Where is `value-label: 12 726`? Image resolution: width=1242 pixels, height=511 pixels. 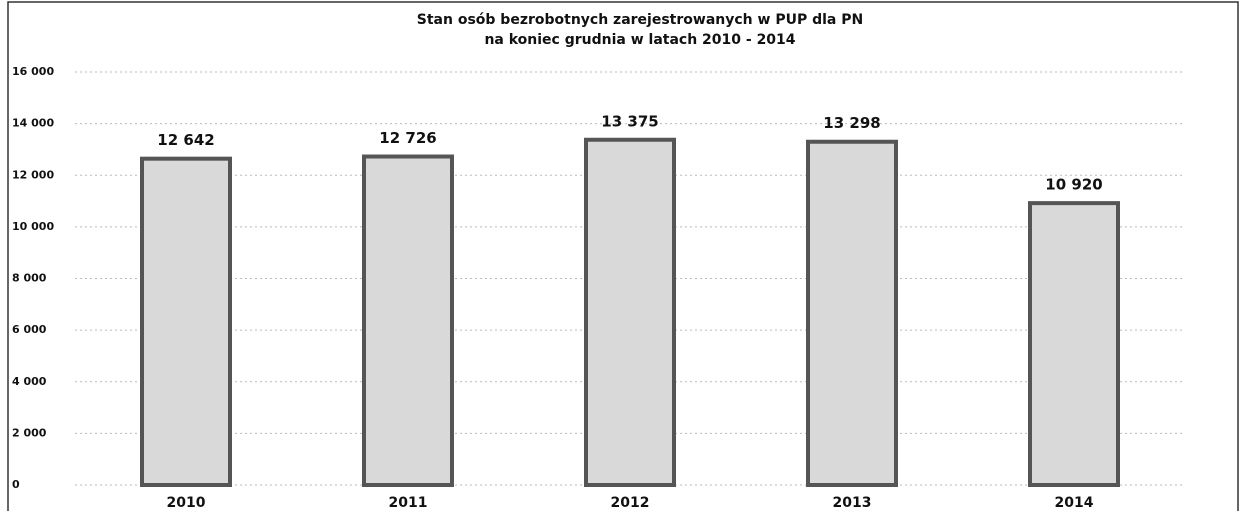 value-label: 12 726 is located at coordinates (407, 138).